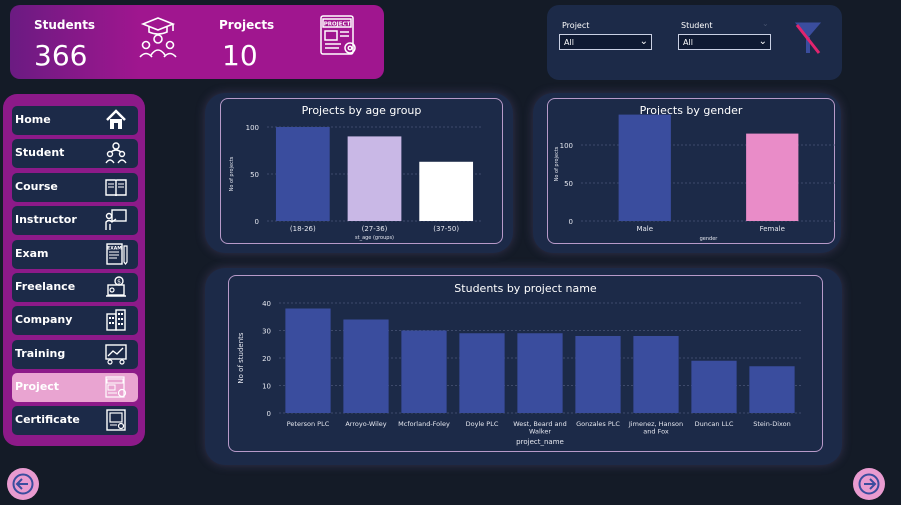 This screenshot has height=505, width=901. Describe the element at coordinates (266, 387) in the screenshot. I see `y-tick-label: 10` at that location.